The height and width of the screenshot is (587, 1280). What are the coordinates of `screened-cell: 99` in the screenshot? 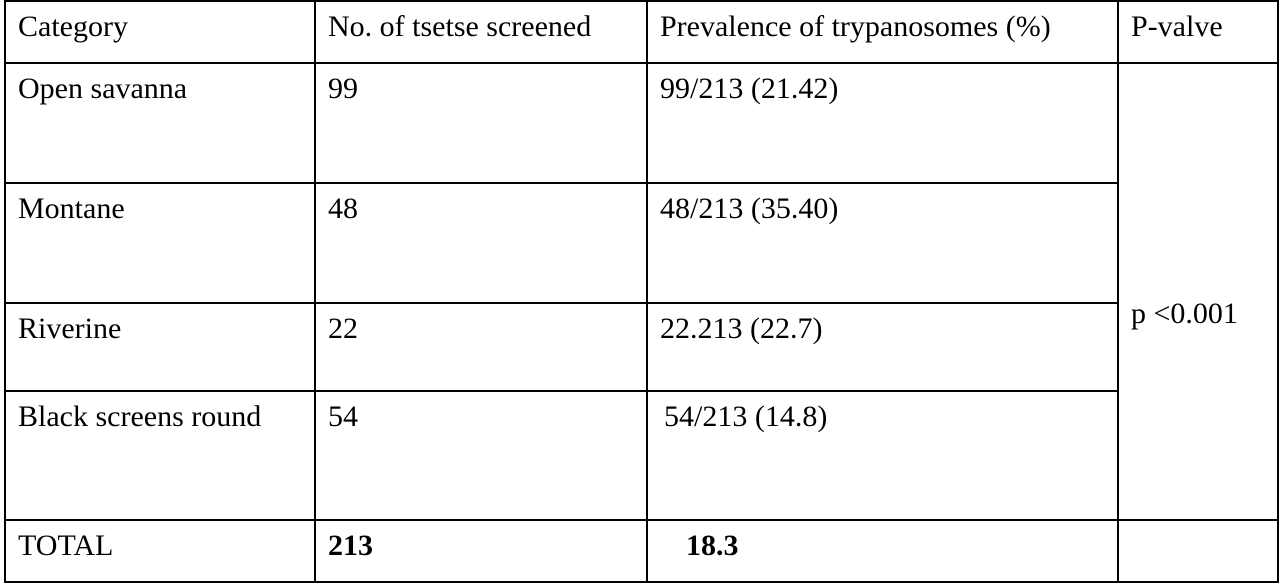 It's located at (481, 123).